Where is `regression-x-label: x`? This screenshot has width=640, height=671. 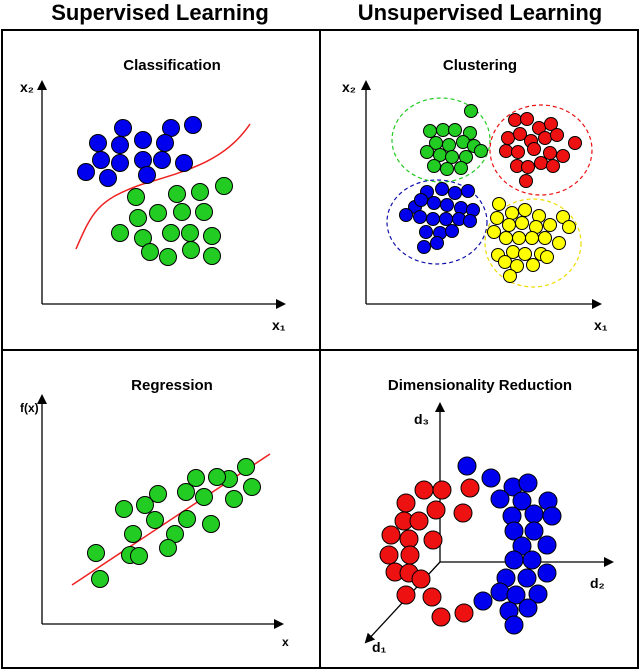
regression-x-label: x is located at coordinates (285, 642).